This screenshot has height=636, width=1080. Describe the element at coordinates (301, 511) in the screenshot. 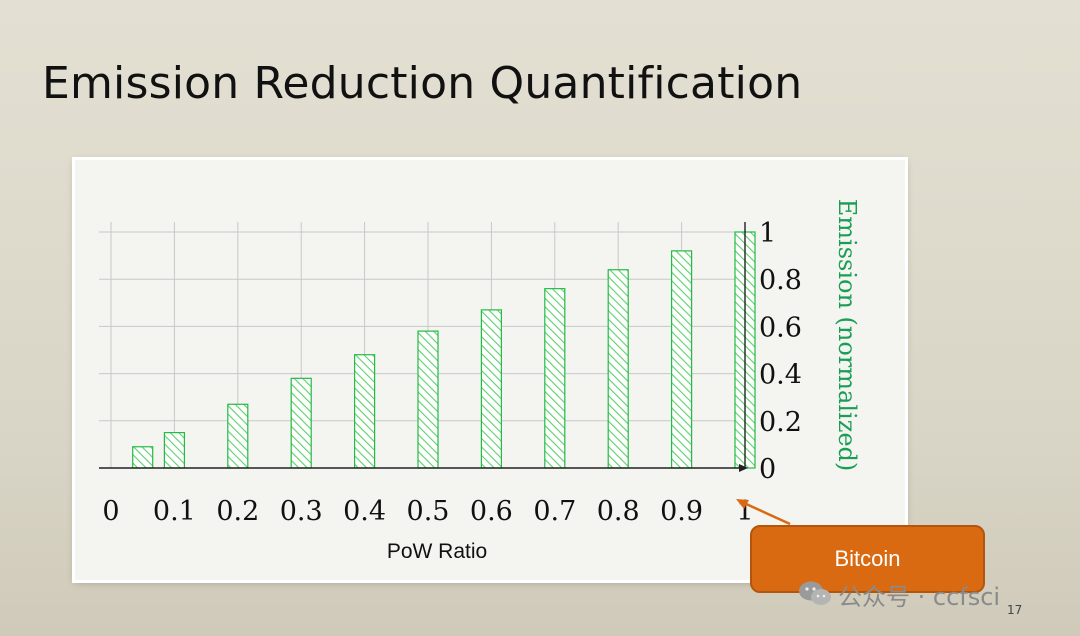

I see `x-tick-label-3: 0.3` at that location.